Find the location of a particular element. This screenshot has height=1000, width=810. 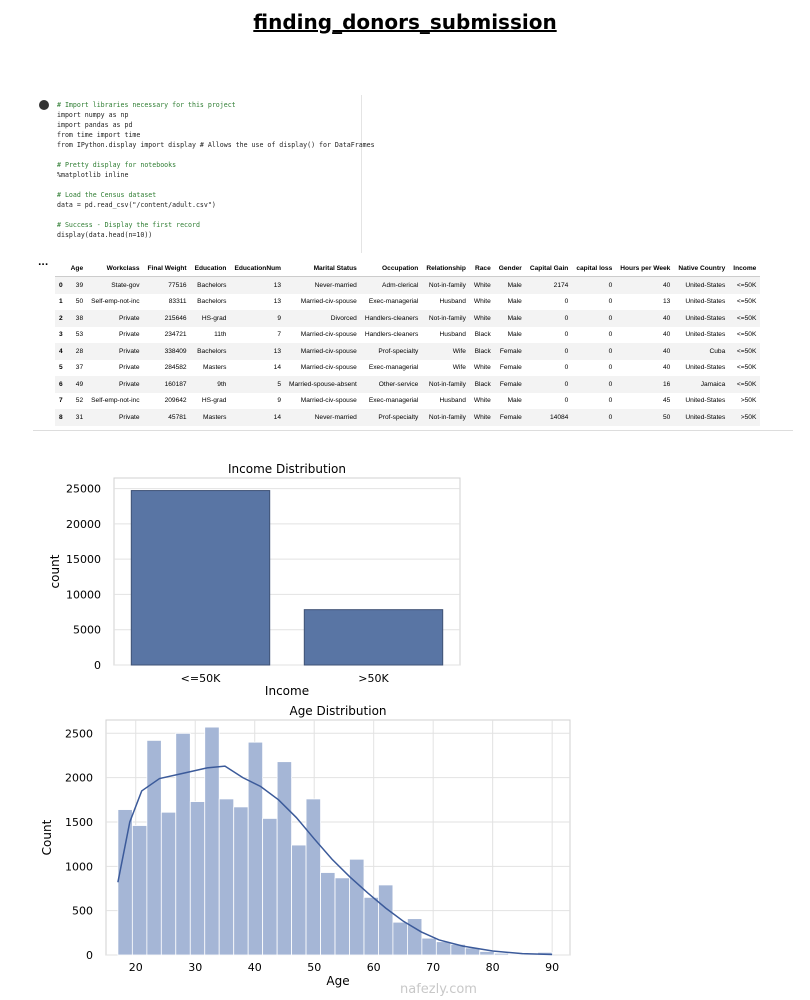

cell: Handlers-cleaners is located at coordinates (391, 335).